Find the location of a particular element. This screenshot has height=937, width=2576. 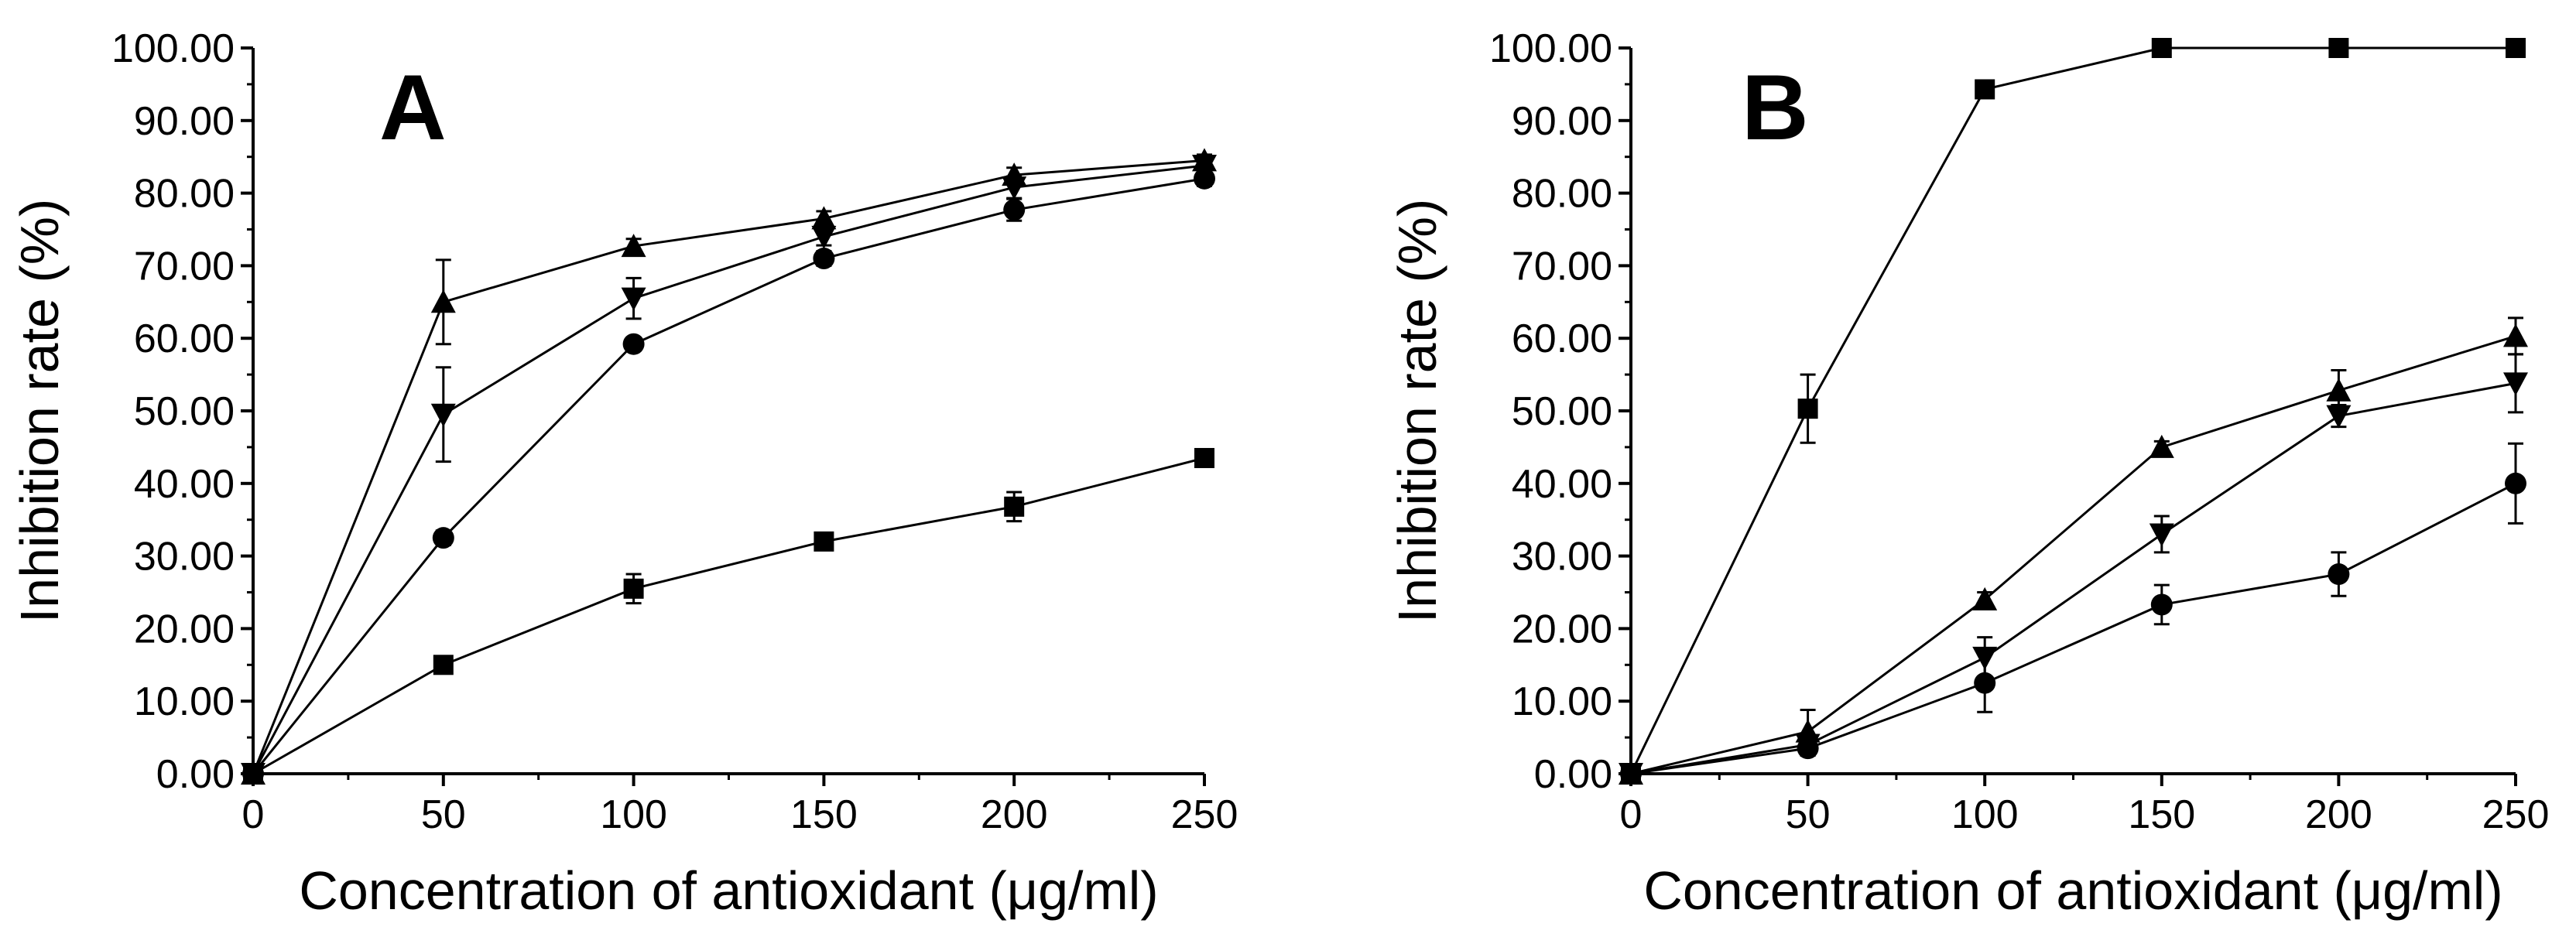

series-line-square is located at coordinates (728, 616).